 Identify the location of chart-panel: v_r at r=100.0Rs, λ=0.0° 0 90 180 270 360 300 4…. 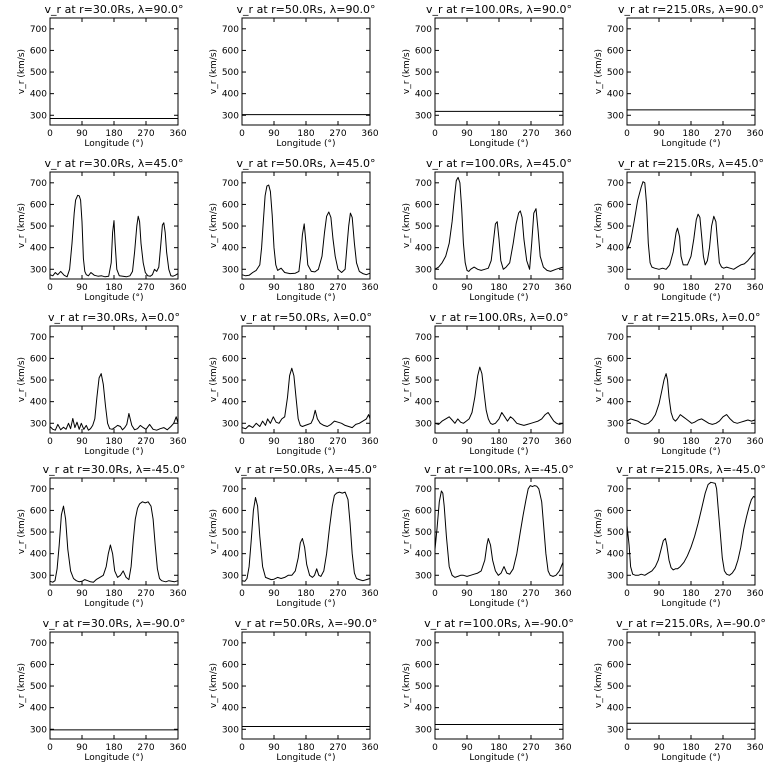
(487, 384).